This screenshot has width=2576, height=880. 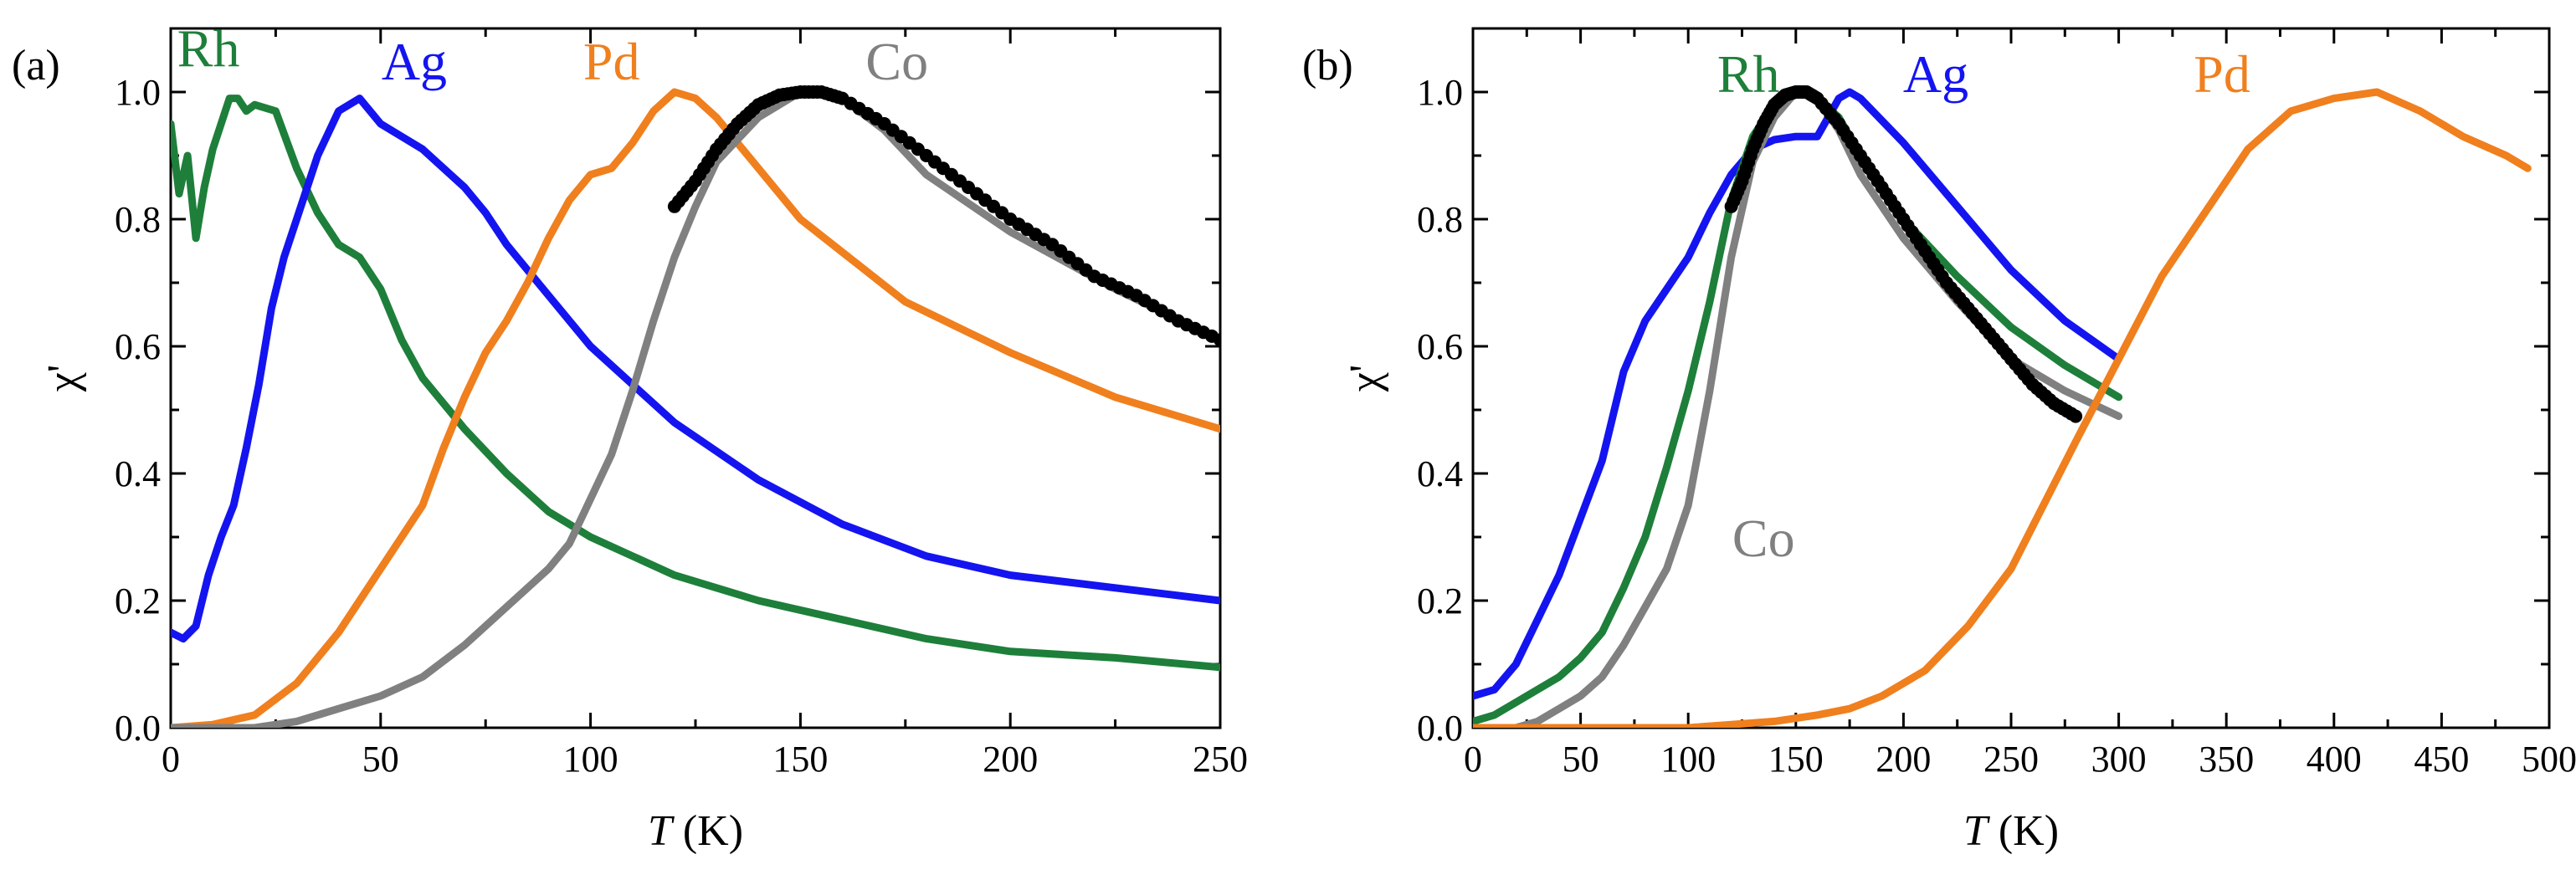 I want to click on panel-a-x-tick-label: 200, so click(x=1010, y=760).